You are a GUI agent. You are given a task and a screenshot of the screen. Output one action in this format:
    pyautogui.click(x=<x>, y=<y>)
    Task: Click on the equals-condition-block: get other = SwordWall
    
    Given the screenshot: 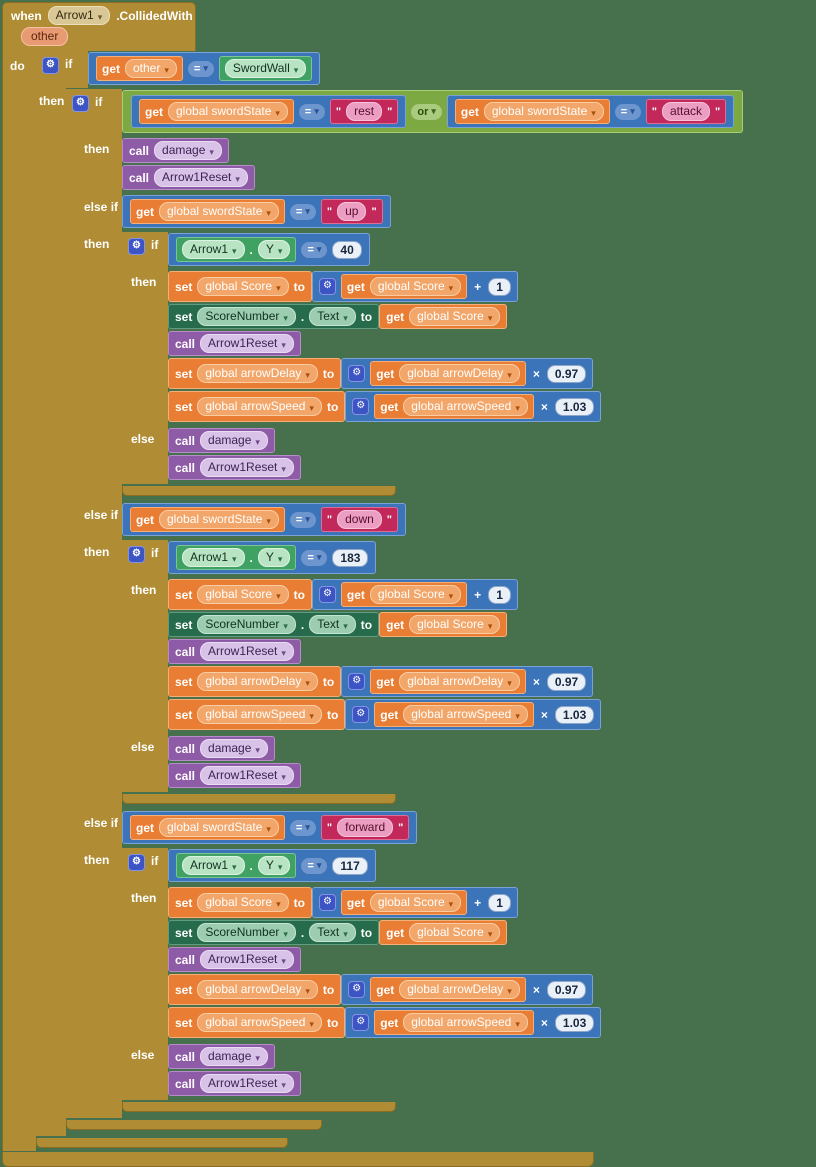 What is the action you would take?
    pyautogui.click(x=204, y=68)
    